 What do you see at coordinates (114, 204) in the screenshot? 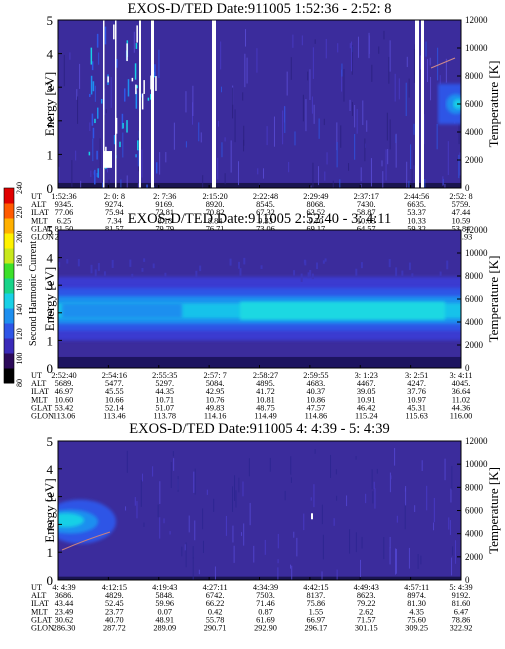
I see `table-cell: 9274.` at bounding box center [114, 204].